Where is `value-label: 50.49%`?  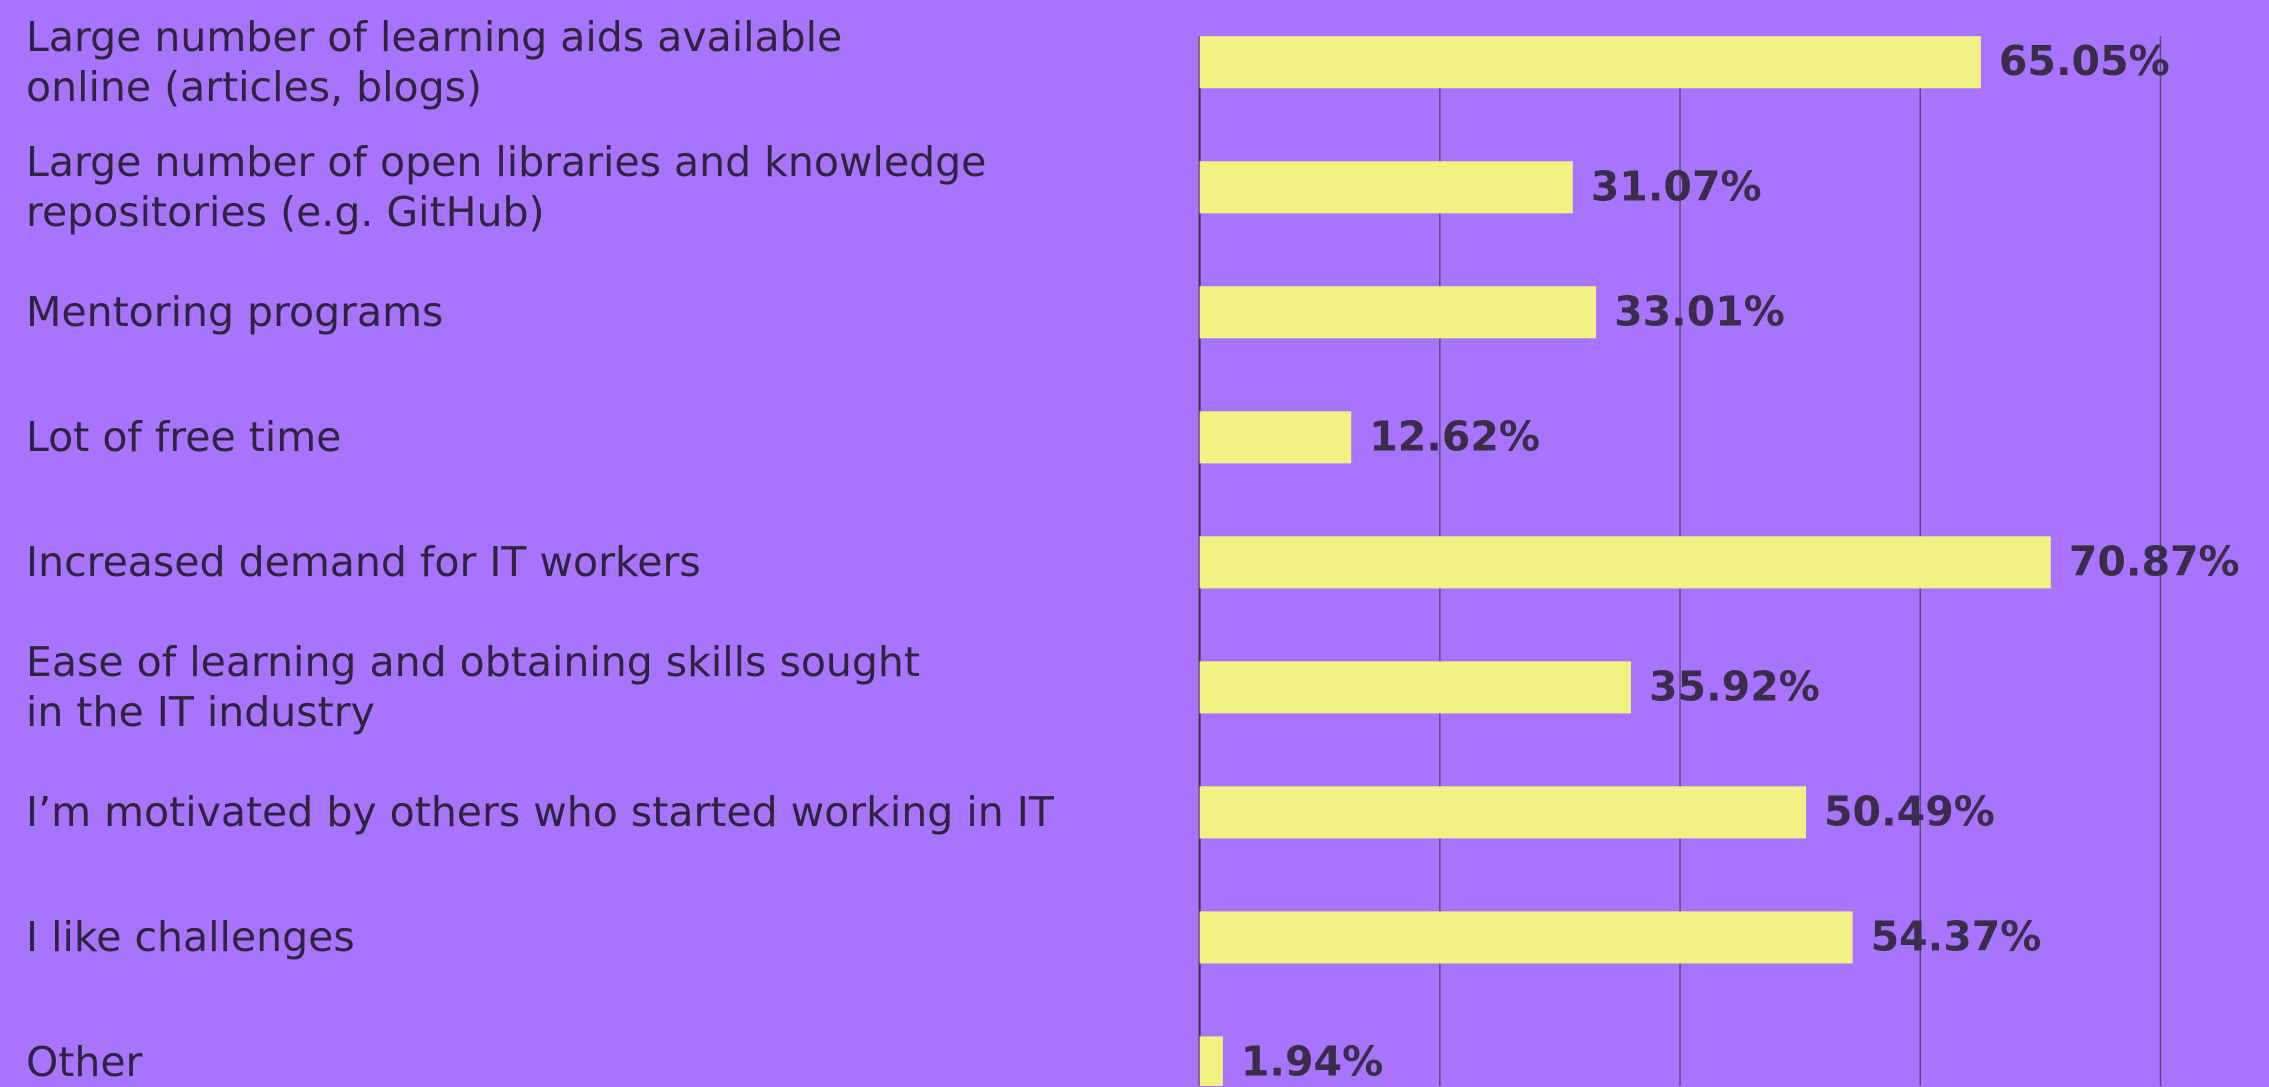 value-label: 50.49% is located at coordinates (1909, 811).